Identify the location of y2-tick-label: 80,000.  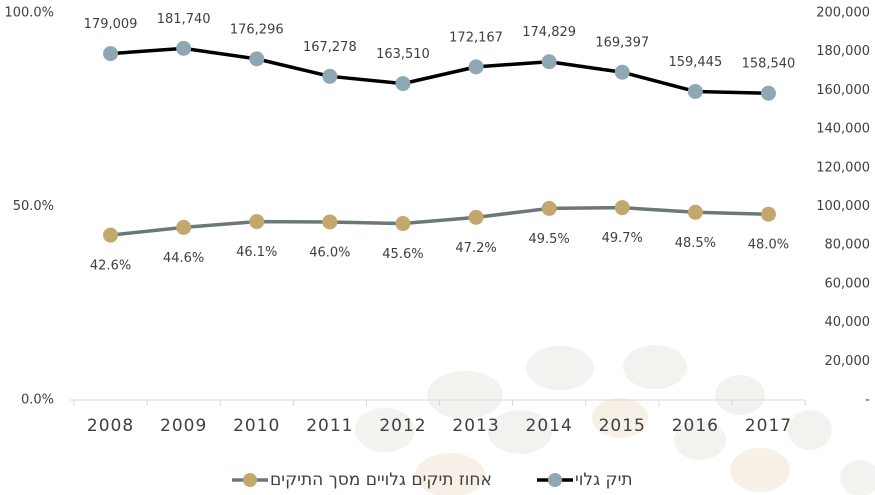
(848, 245).